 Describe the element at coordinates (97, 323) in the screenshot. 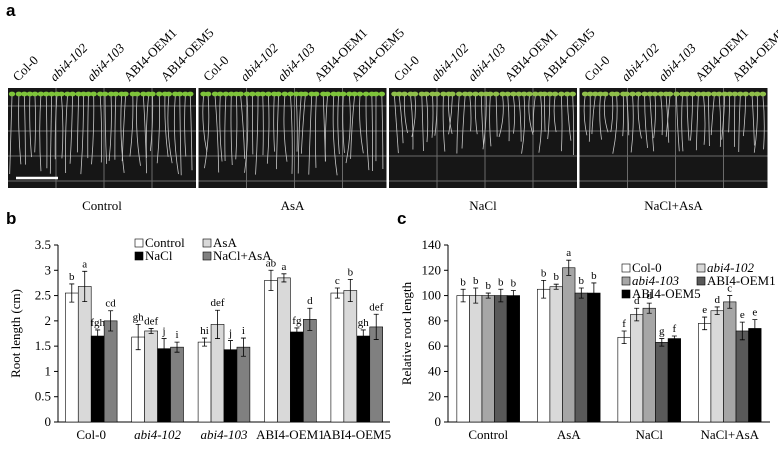

I see `significance-letter: fgh` at that location.